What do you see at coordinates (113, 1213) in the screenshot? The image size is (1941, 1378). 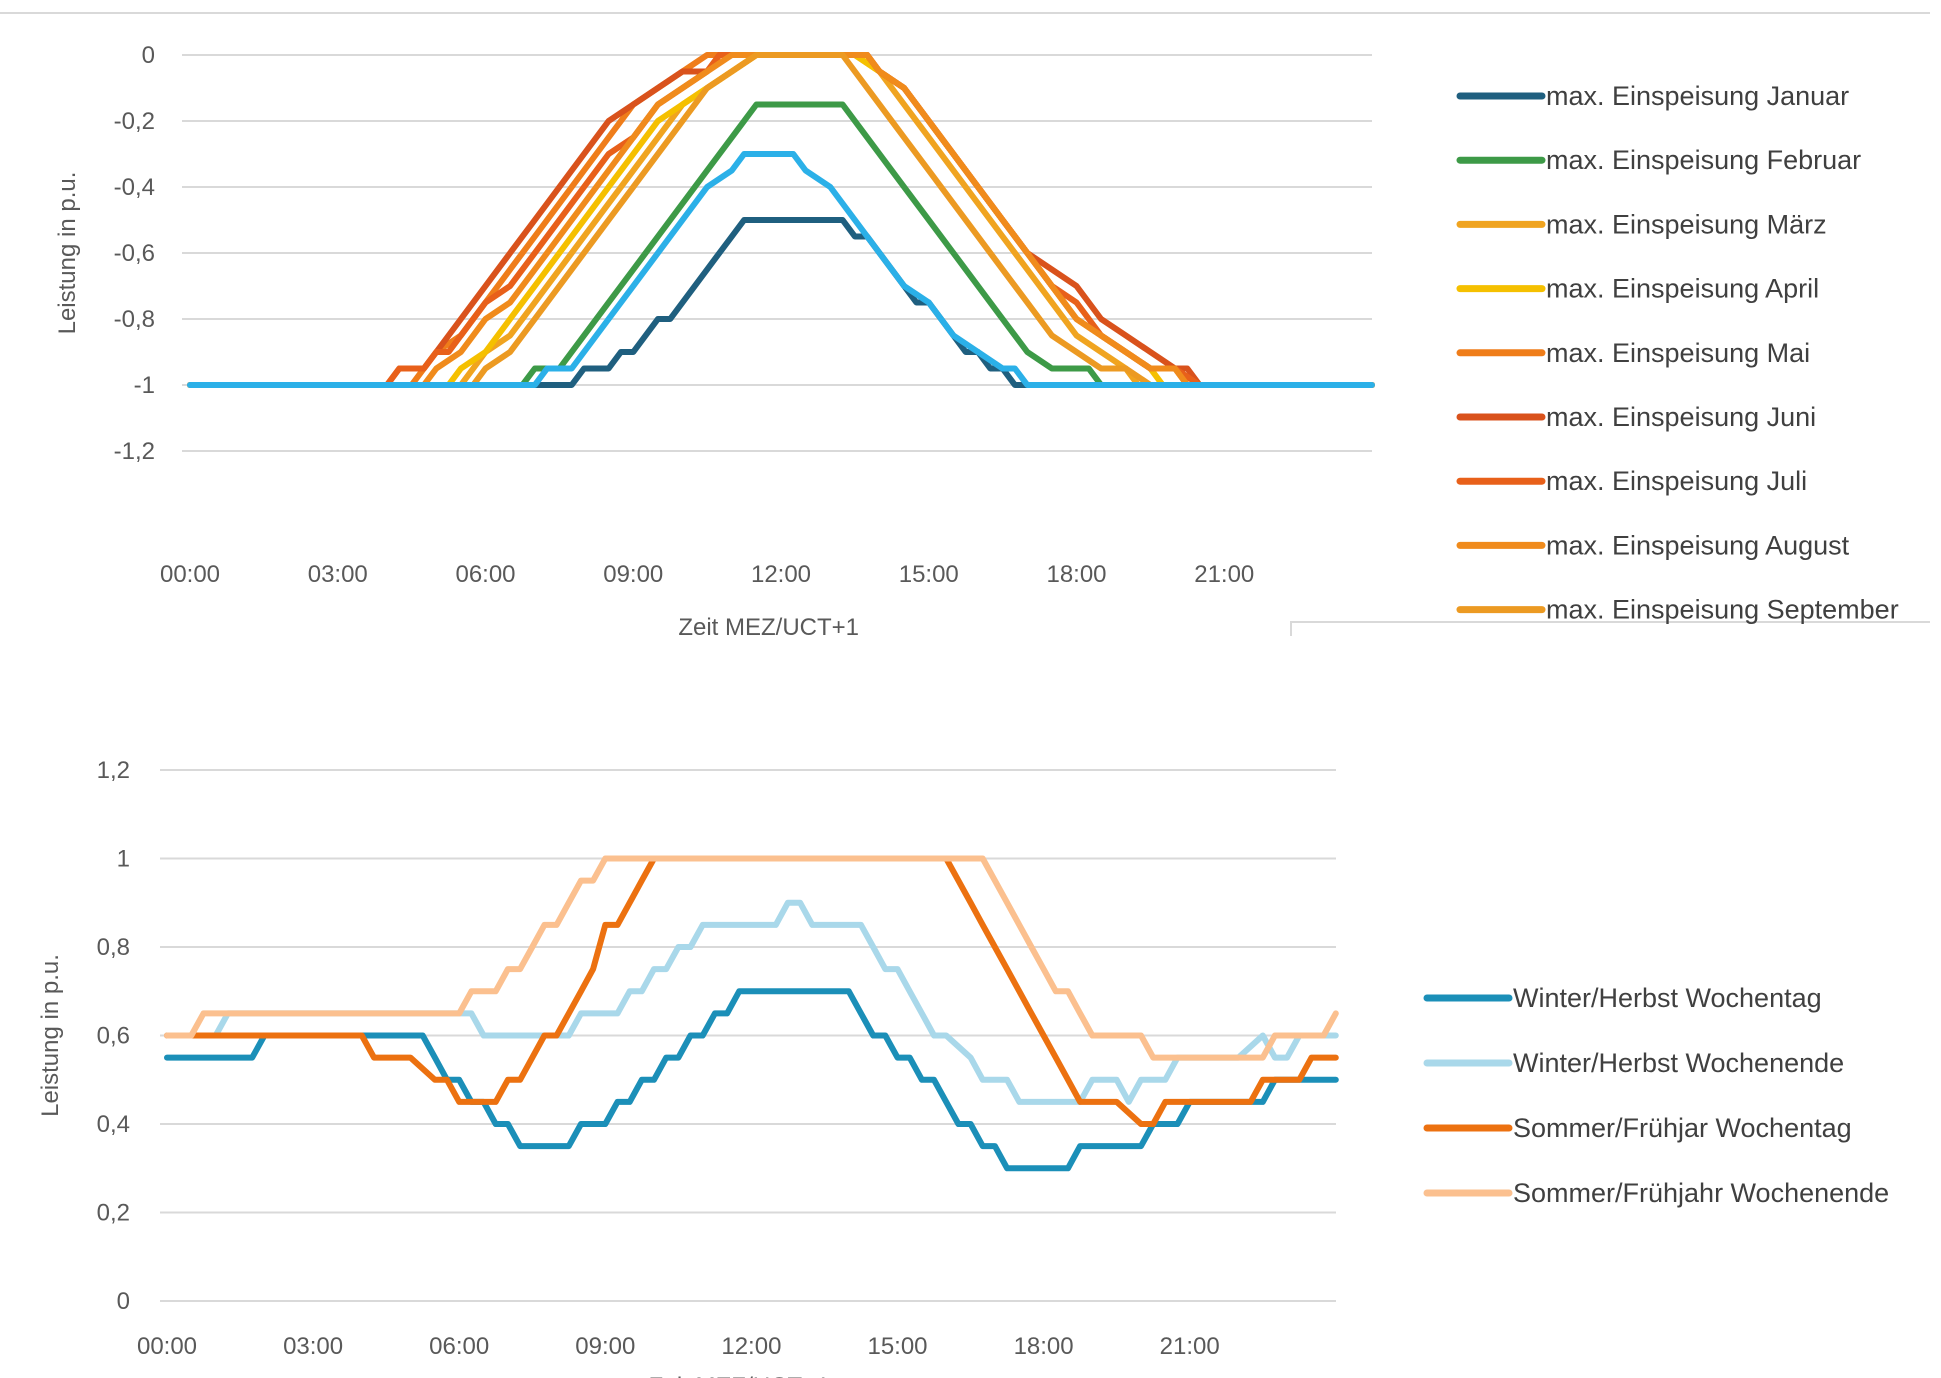 I see `y-tick-label: 0,2` at bounding box center [113, 1213].